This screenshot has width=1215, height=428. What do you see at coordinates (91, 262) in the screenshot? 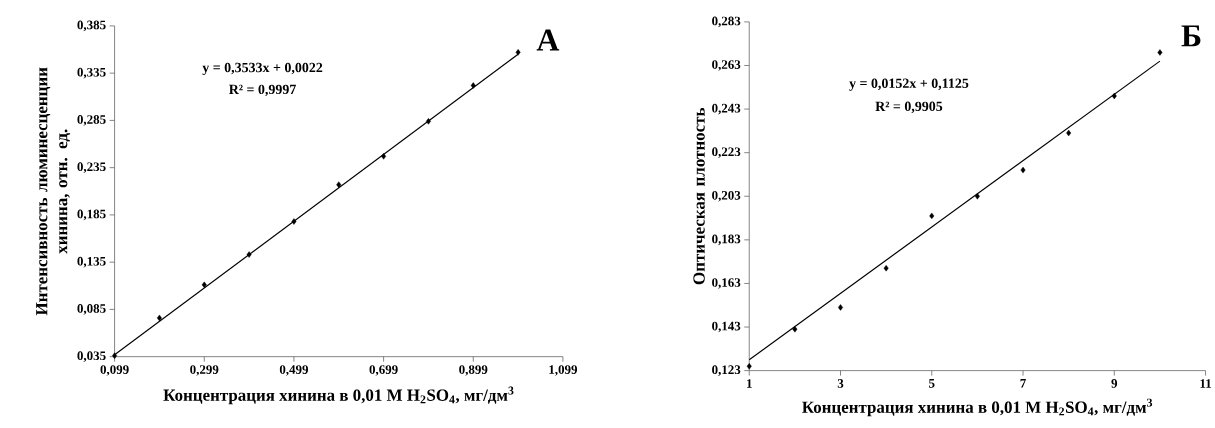
I see `y-tick-label: 0,135` at bounding box center [91, 262].